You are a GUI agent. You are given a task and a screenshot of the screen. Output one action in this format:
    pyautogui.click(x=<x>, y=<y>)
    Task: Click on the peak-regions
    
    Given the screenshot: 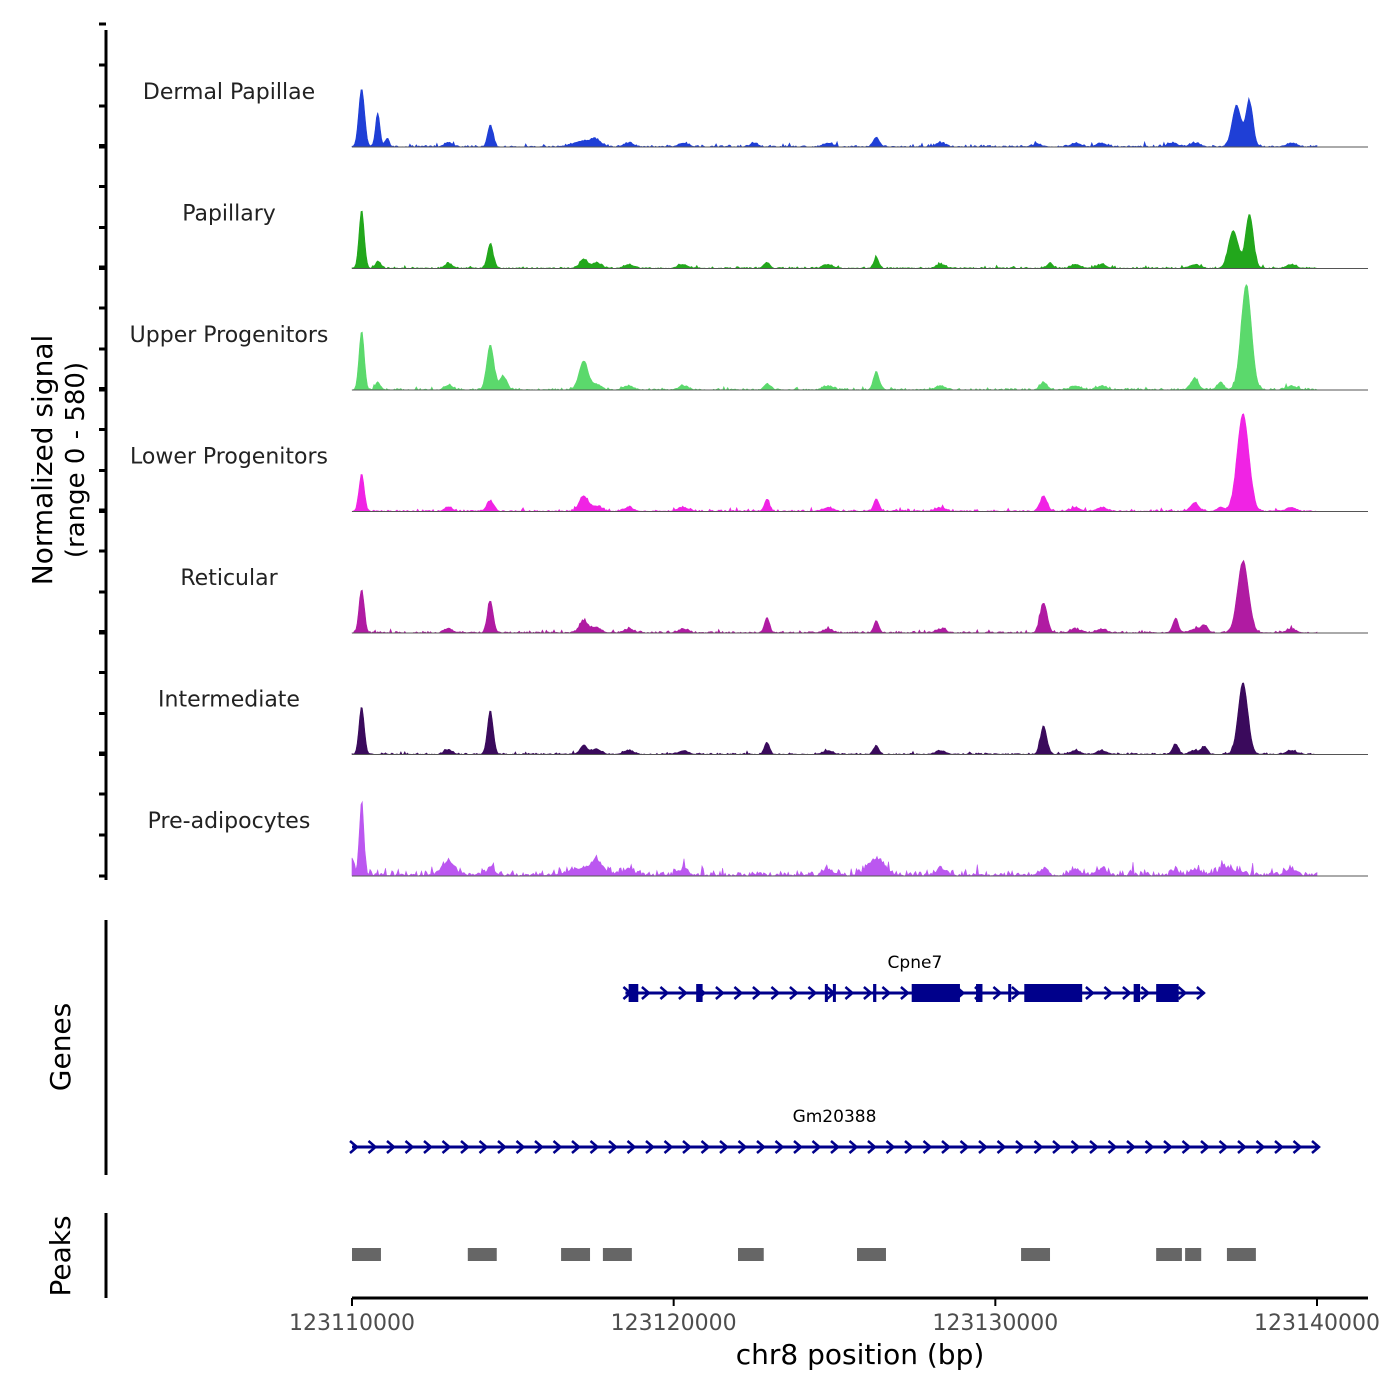 What is the action you would take?
    pyautogui.click(x=804, y=1254)
    